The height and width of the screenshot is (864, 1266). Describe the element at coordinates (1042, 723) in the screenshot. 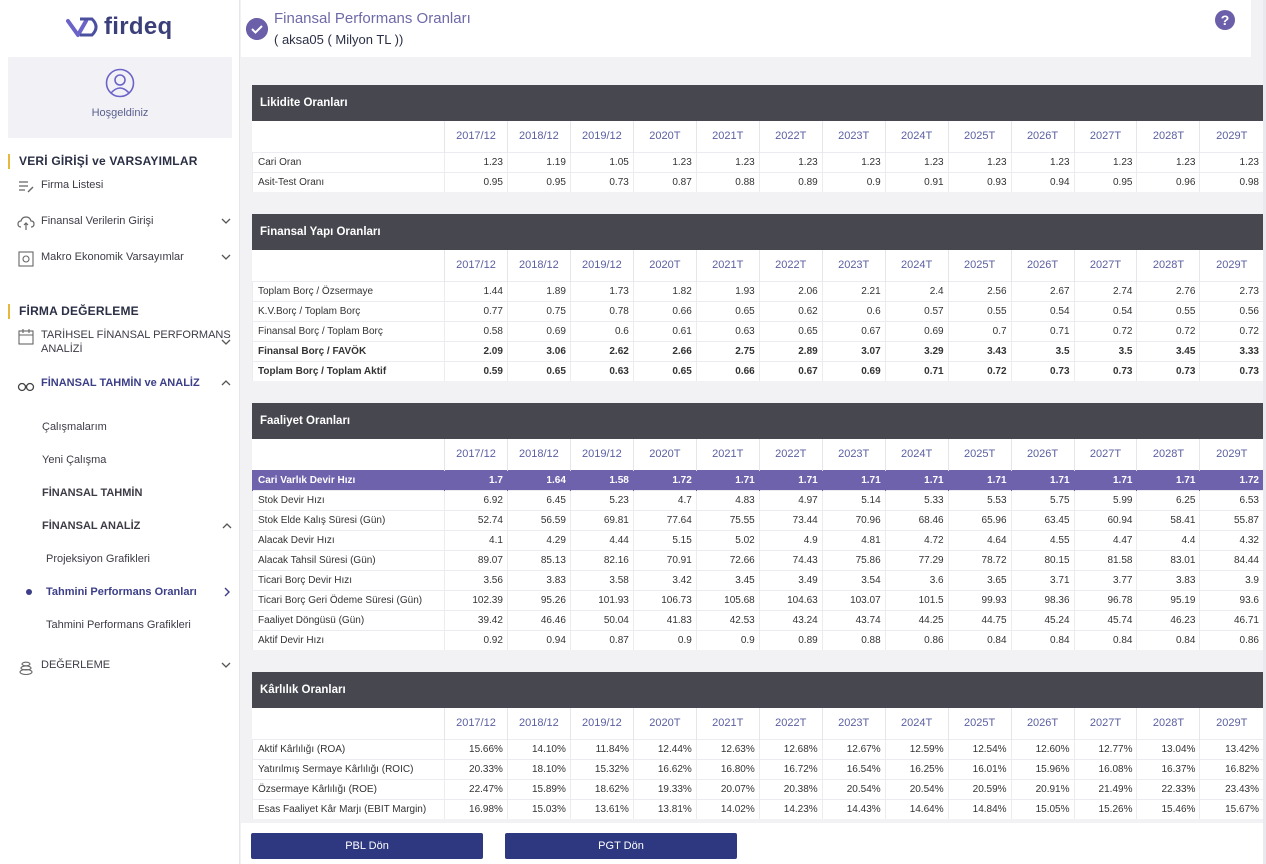

I see `column-header-year: 2026T` at that location.